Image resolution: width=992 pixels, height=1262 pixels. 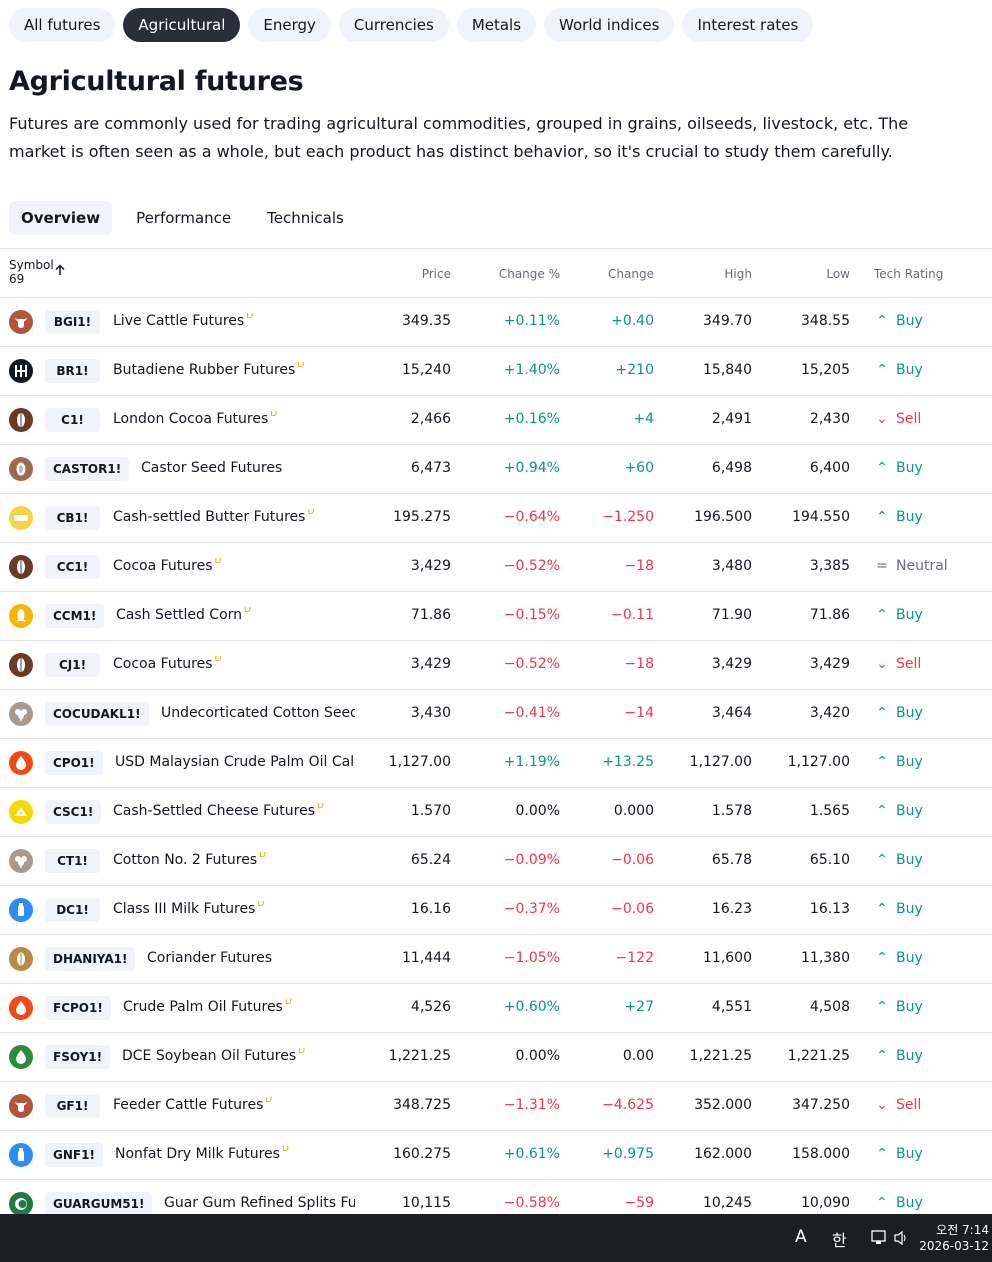 I want to click on sort-ascending-icon, so click(x=60, y=270).